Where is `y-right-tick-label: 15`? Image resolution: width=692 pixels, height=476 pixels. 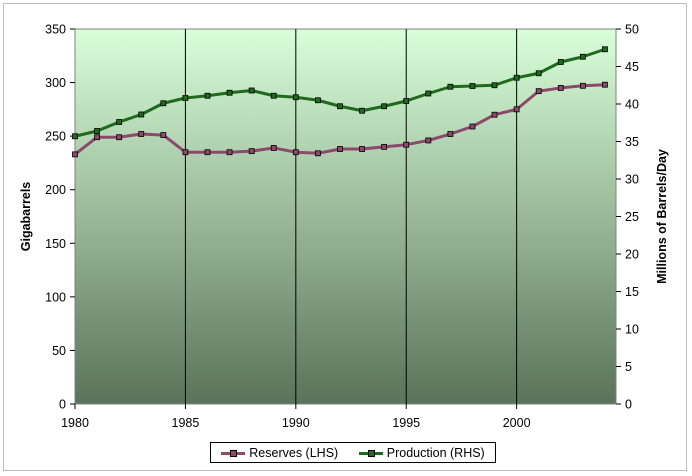
y-right-tick-label: 15 is located at coordinates (632, 292).